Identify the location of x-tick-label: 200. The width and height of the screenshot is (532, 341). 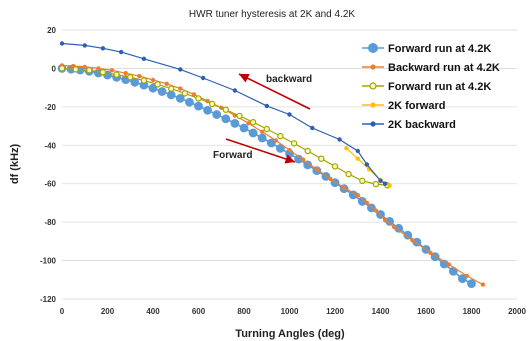
(108, 311).